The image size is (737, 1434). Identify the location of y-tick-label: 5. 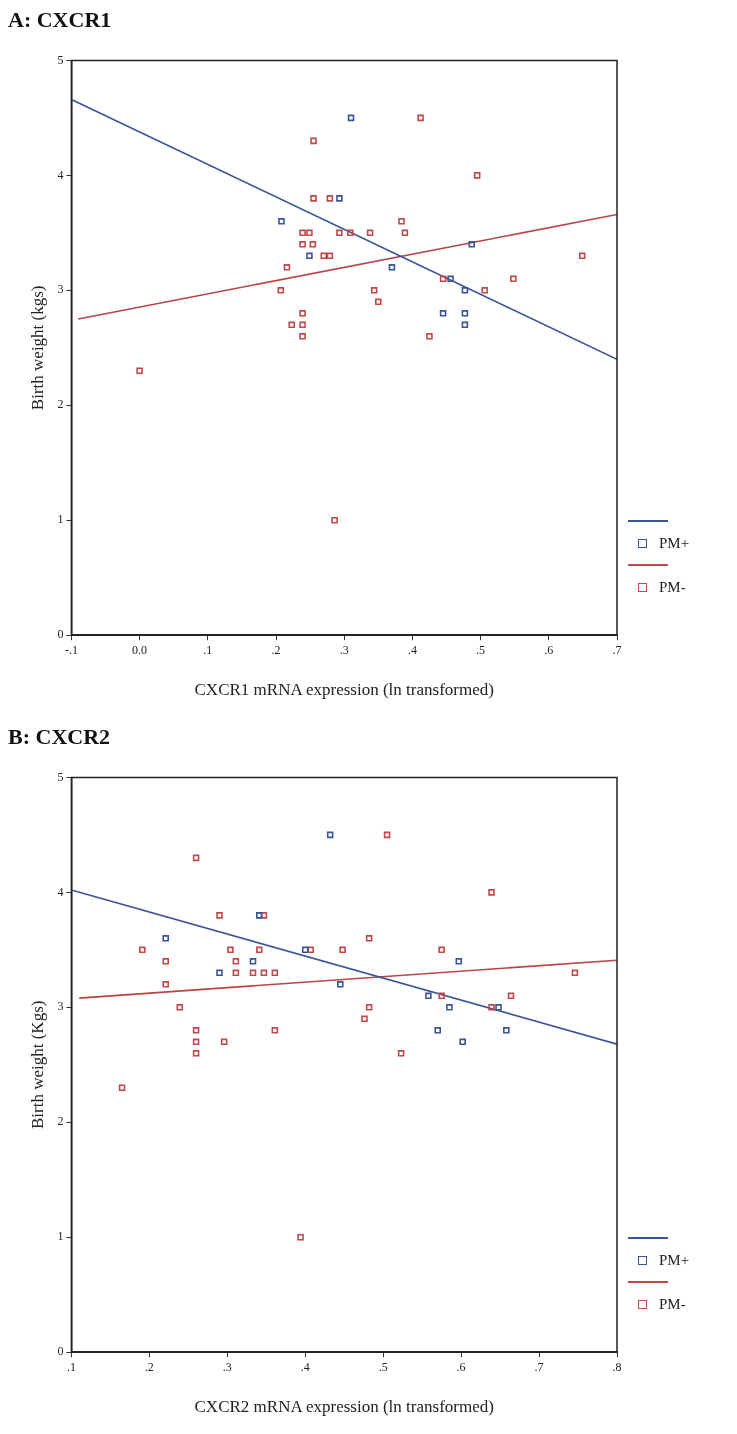
(60, 776).